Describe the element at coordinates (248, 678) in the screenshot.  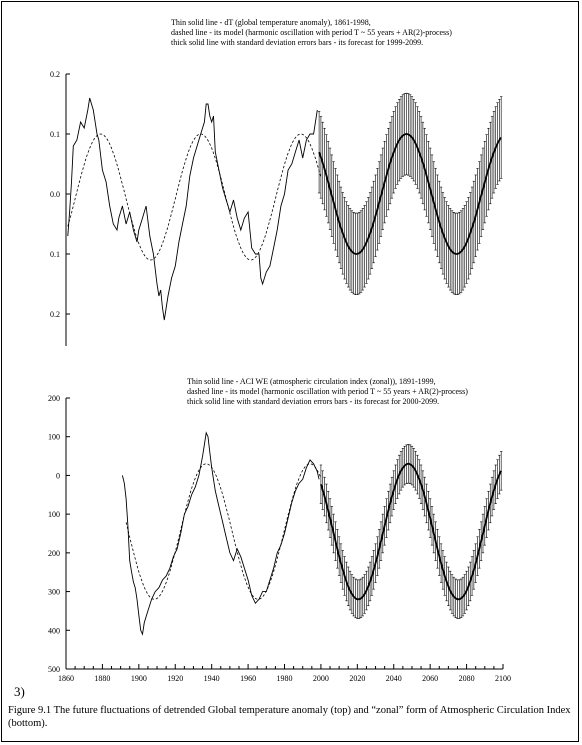
I see `bottom-x-tick-label: 1960` at that location.